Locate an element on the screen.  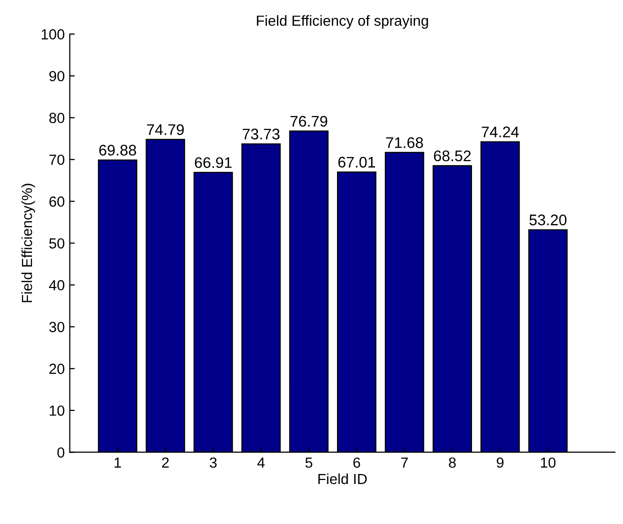
x-tick-label: 1 is located at coordinates (117, 463).